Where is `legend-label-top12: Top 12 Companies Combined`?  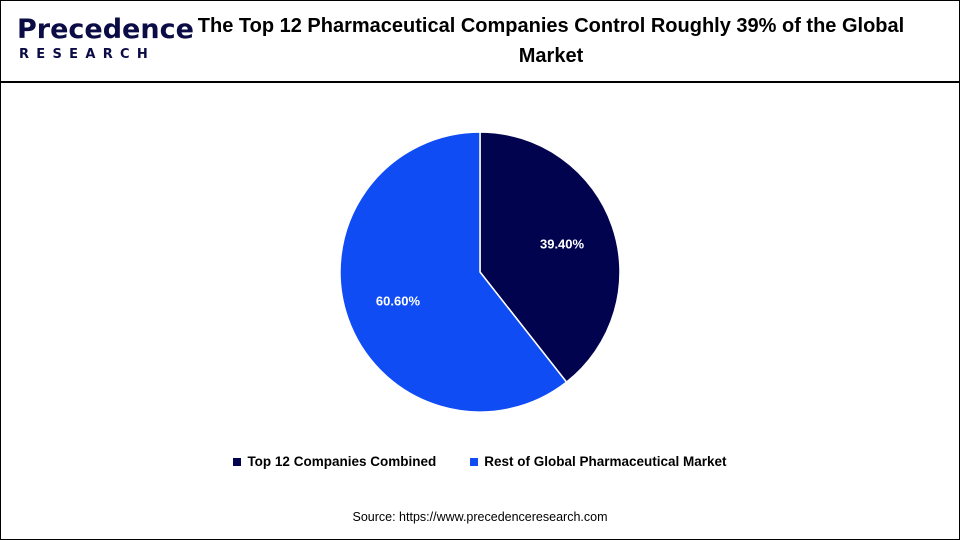
legend-label-top12: Top 12 Companies Combined is located at coordinates (342, 461).